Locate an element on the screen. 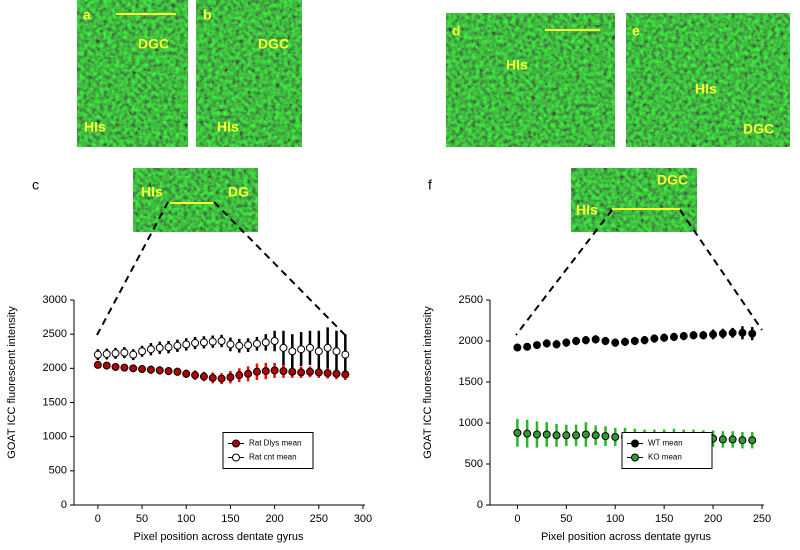 The width and height of the screenshot is (800, 550). panel-letter: d is located at coordinates (456, 31).